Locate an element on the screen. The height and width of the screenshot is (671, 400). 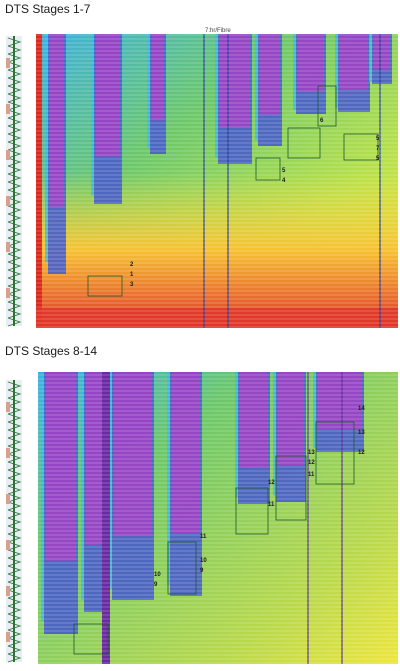
panel-title-stages-8-14: DTS Stages 8-14 is located at coordinates (51, 351).